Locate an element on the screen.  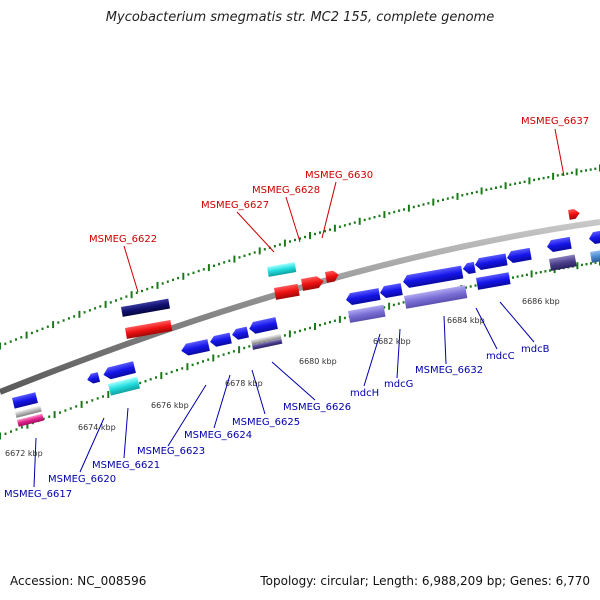
scale-label-6678: 6678 kbp is located at coordinates (244, 383).